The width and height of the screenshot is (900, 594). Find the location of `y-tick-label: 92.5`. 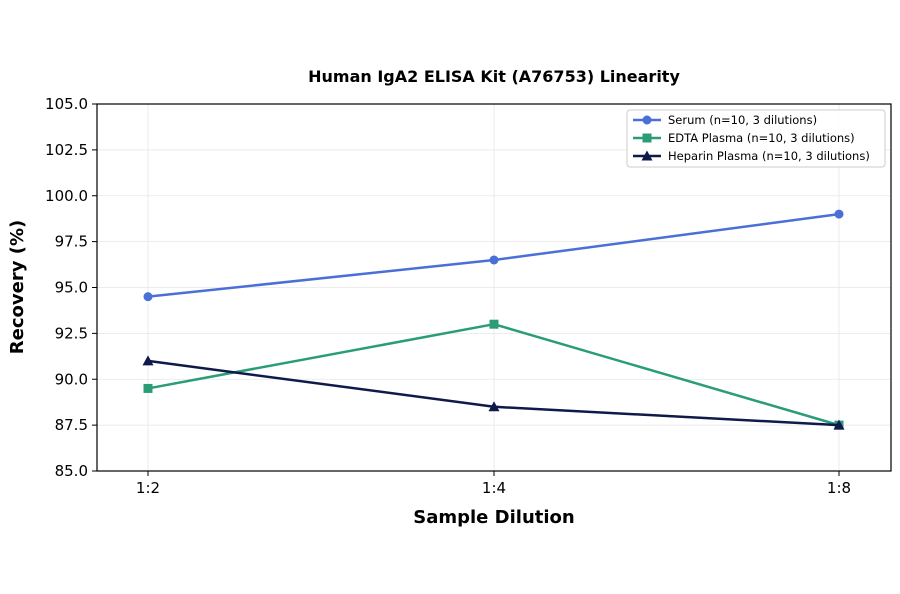

y-tick-label: 92.5 is located at coordinates (71, 333).